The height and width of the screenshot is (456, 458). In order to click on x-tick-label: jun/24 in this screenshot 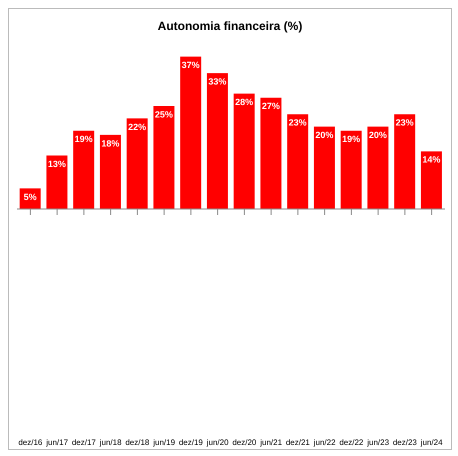, I will do `click(432, 442)`.